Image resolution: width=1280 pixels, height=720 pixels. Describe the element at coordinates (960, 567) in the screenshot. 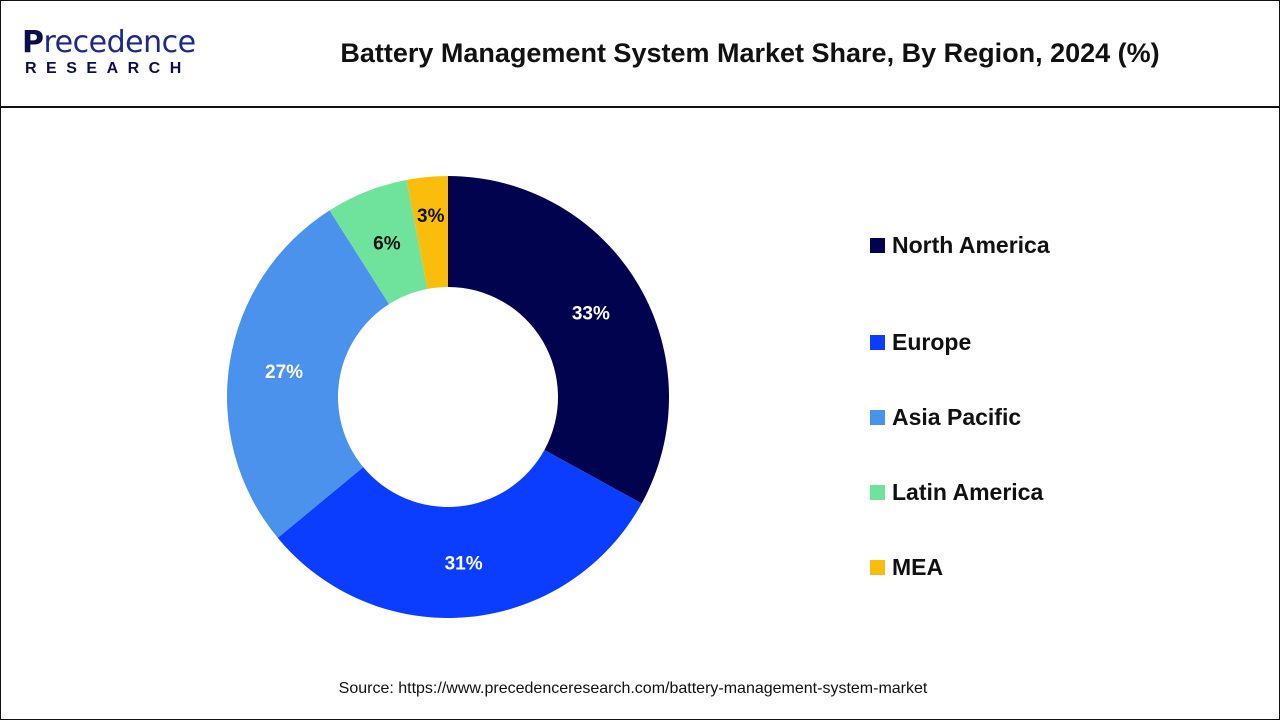

I see `legend-item: MEA` at that location.